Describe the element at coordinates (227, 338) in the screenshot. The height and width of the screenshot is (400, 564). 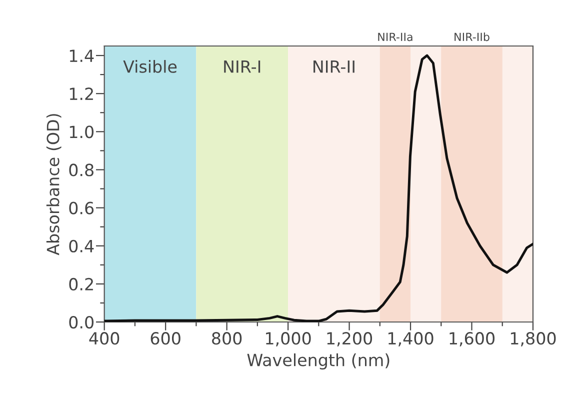
I see `x-tick-label: 800` at that location.